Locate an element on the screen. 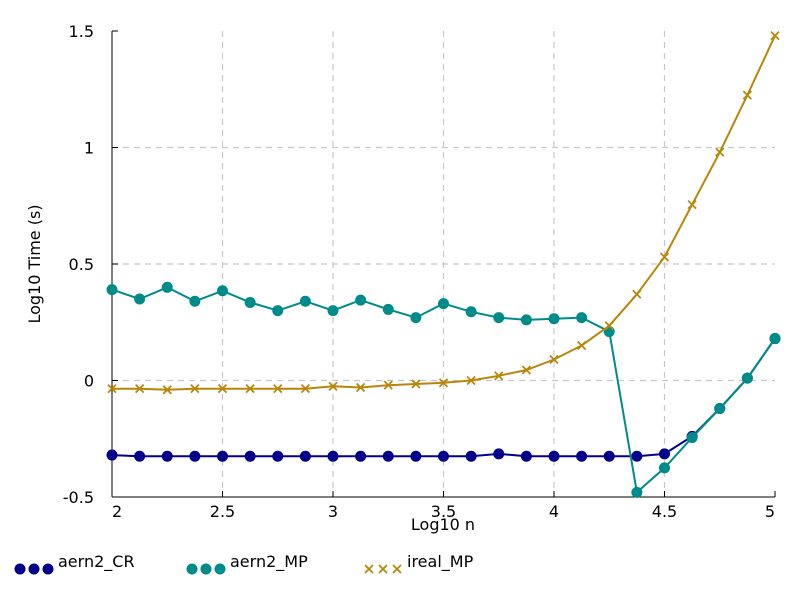 Image resolution: width=800 pixels, height=600 pixels. y-tick-label: 0 is located at coordinates (89, 381).